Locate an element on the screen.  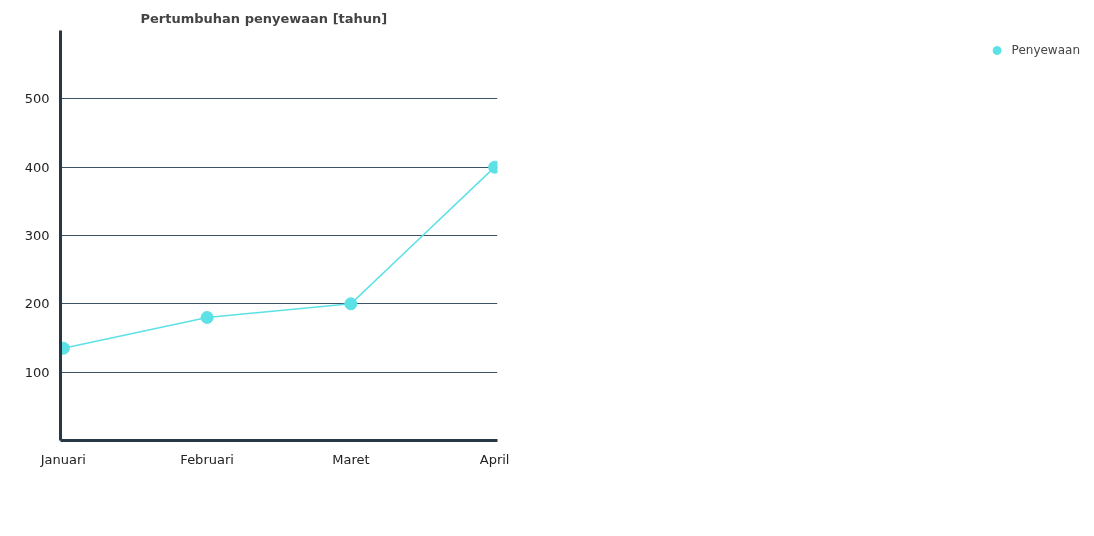
chart-title: Pertumbuhan penyewaan [tahun] is located at coordinates (264, 18).